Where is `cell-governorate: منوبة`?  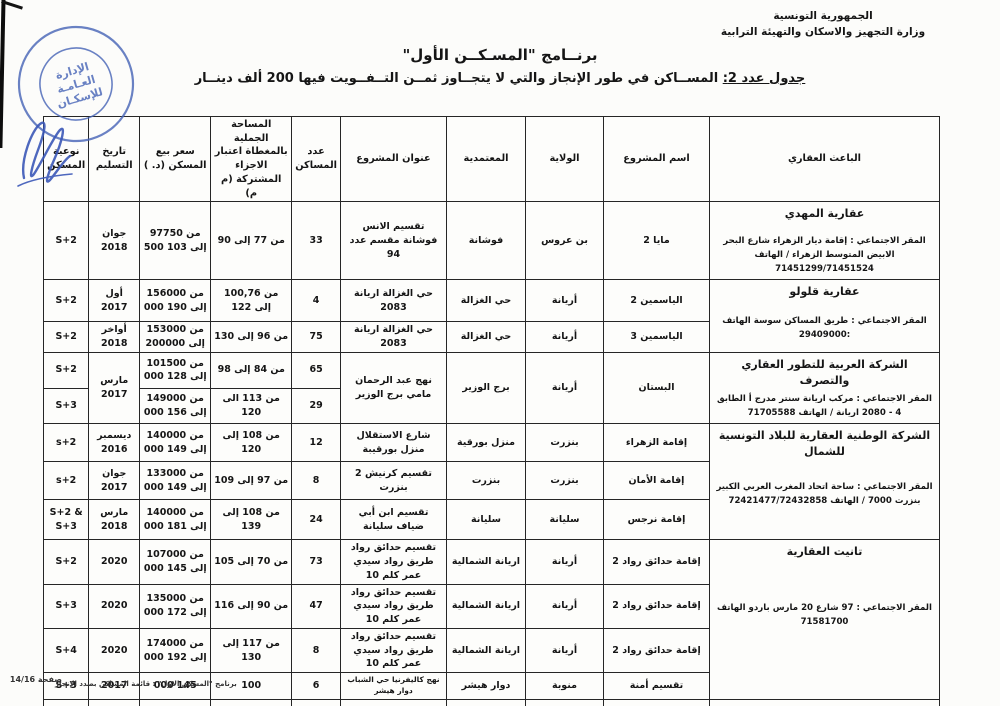
cell-governorate: منوبة is located at coordinates (564, 686).